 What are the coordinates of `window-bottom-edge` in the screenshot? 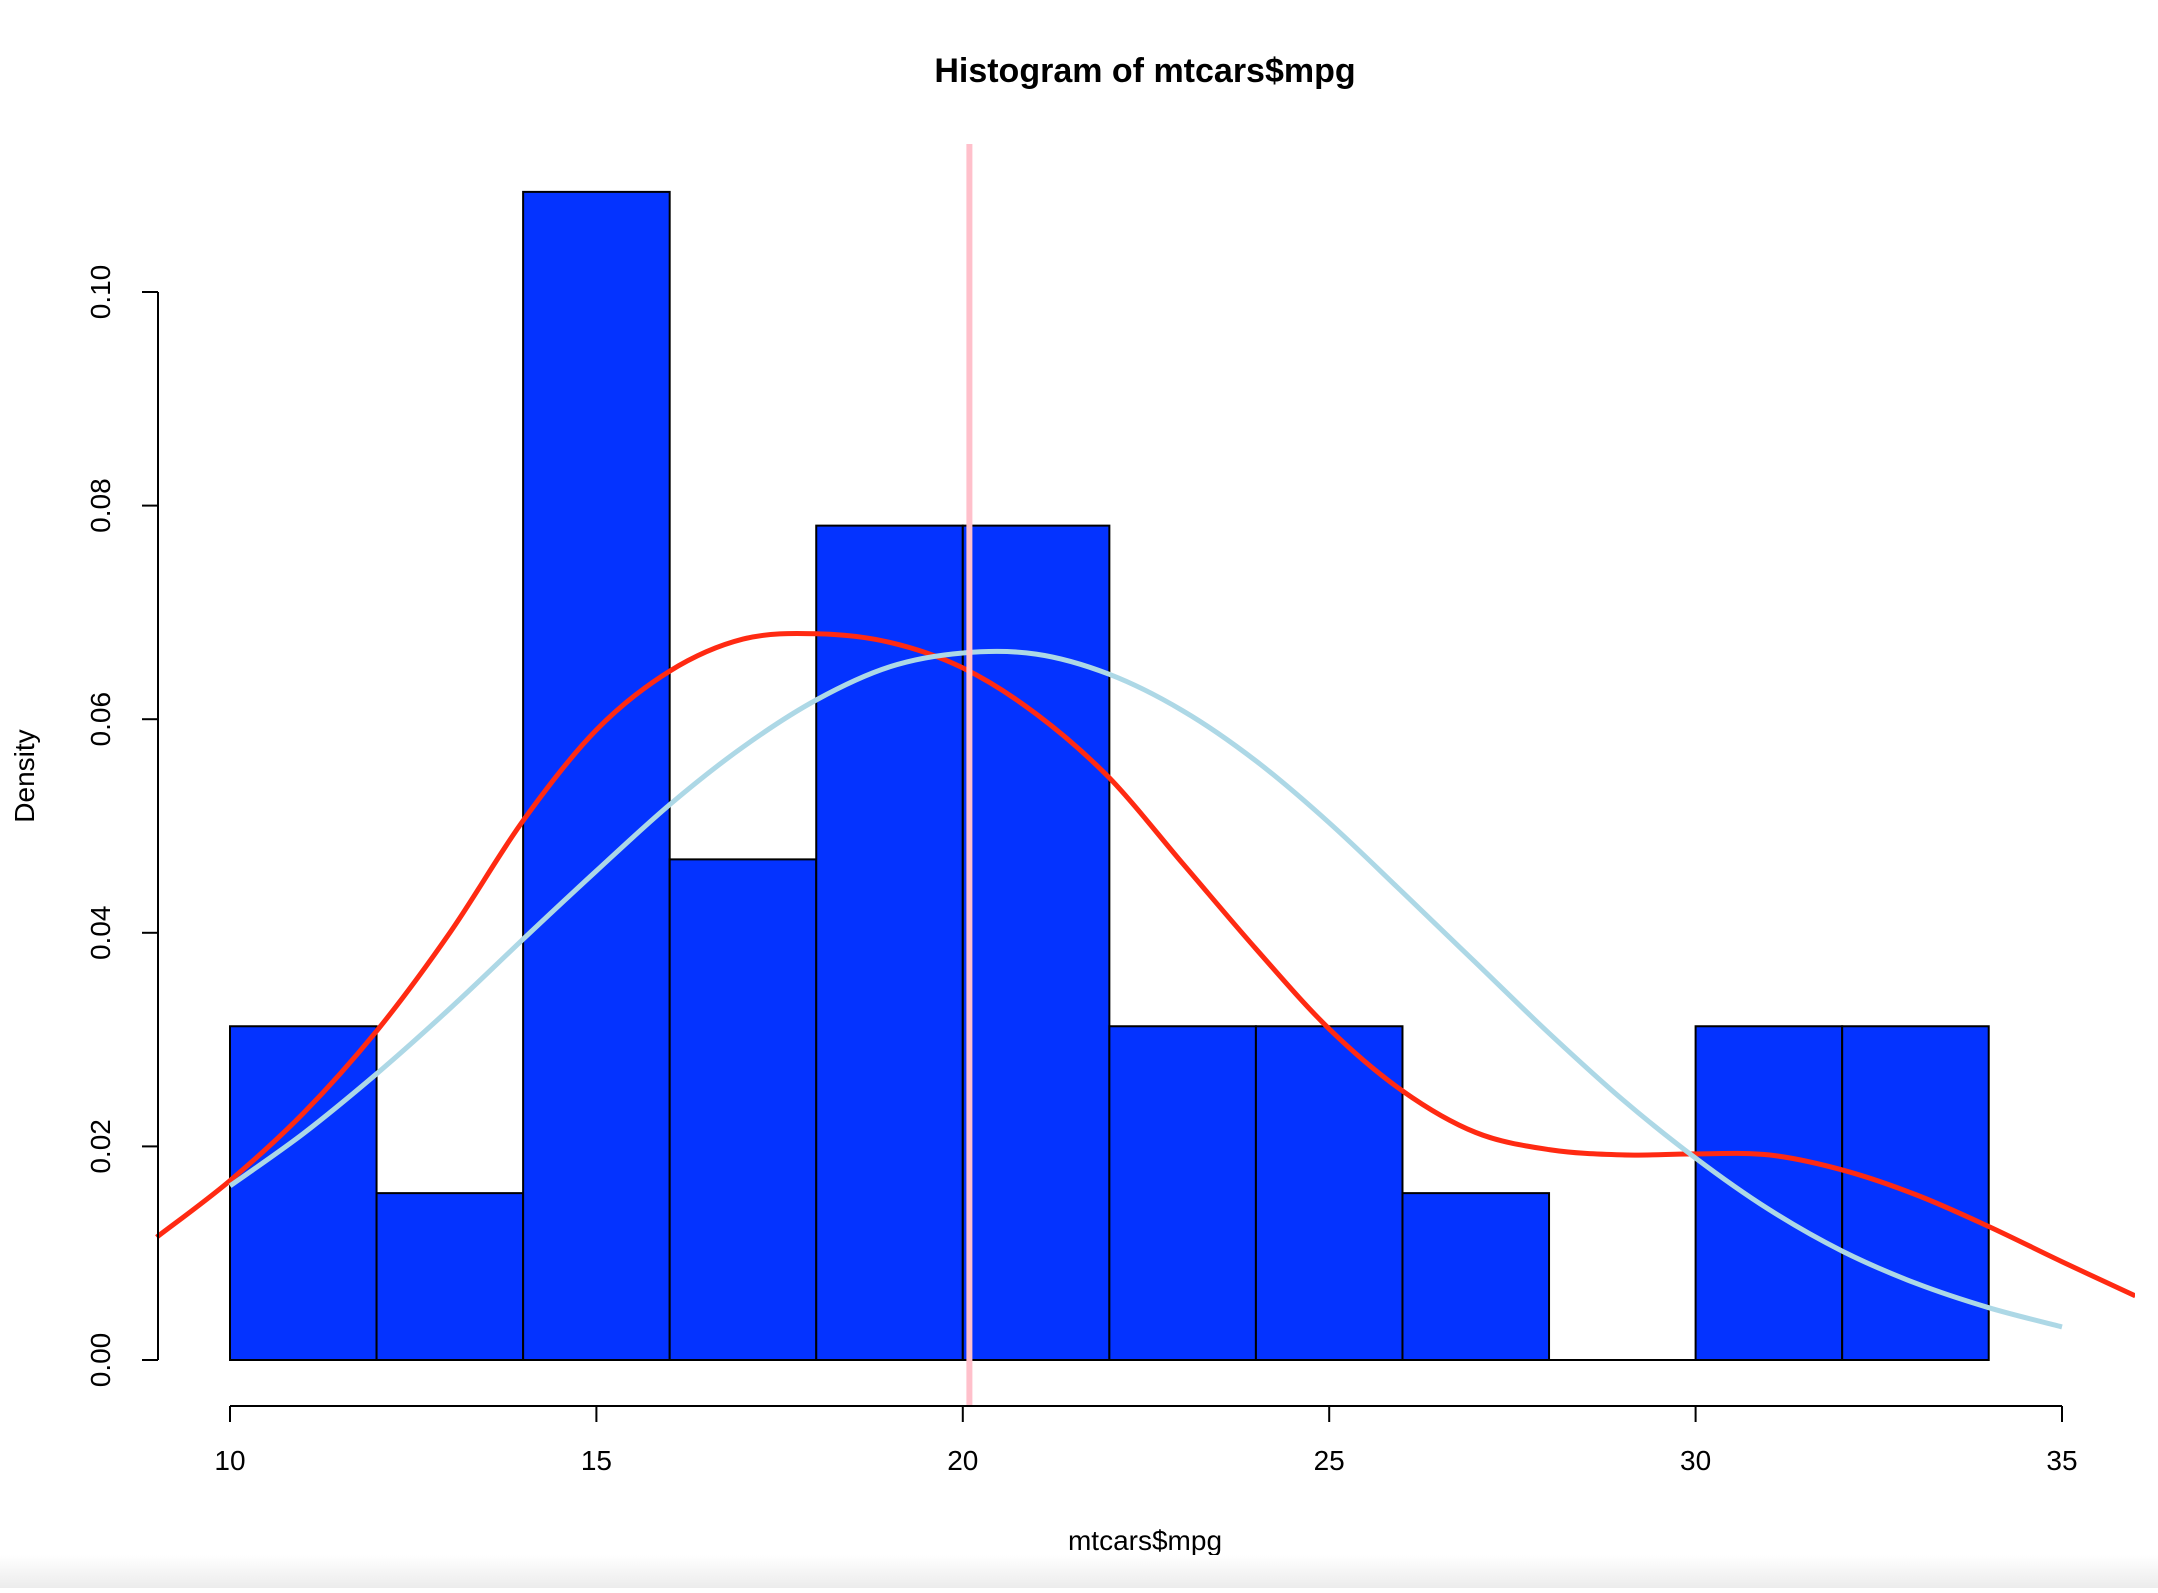 It's located at (1079, 1571).